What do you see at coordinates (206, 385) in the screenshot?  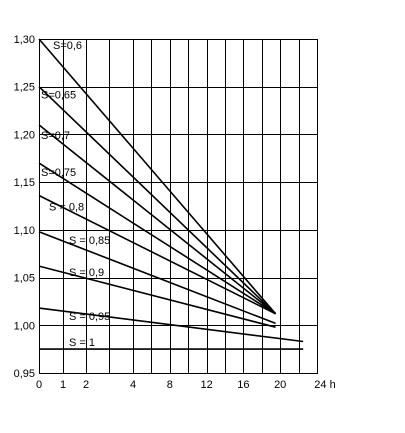 I see `x-tick-label: 12` at bounding box center [206, 385].